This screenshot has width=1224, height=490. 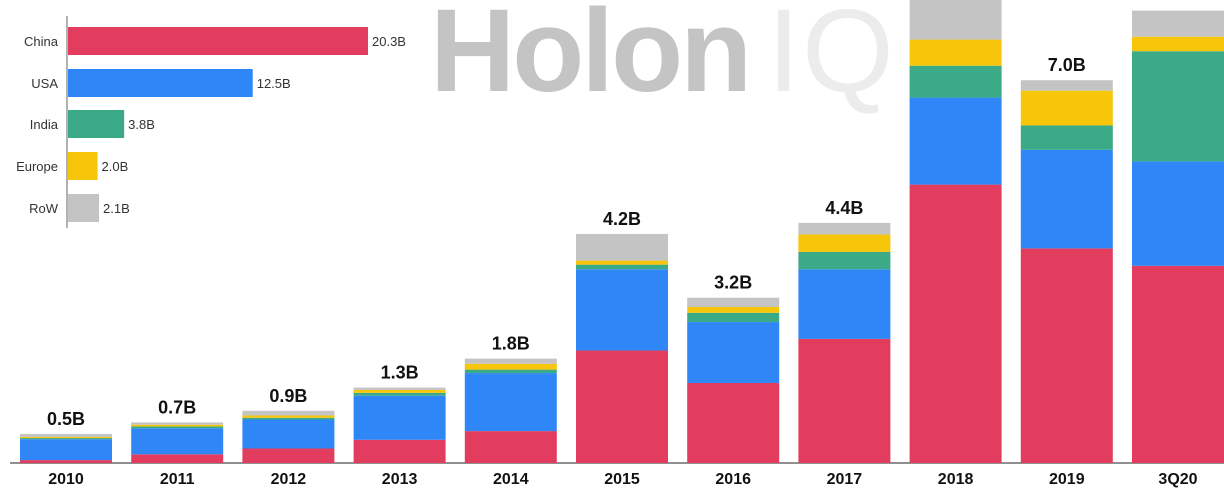 I want to click on bar-total-label: 3.2B, so click(x=733, y=283).